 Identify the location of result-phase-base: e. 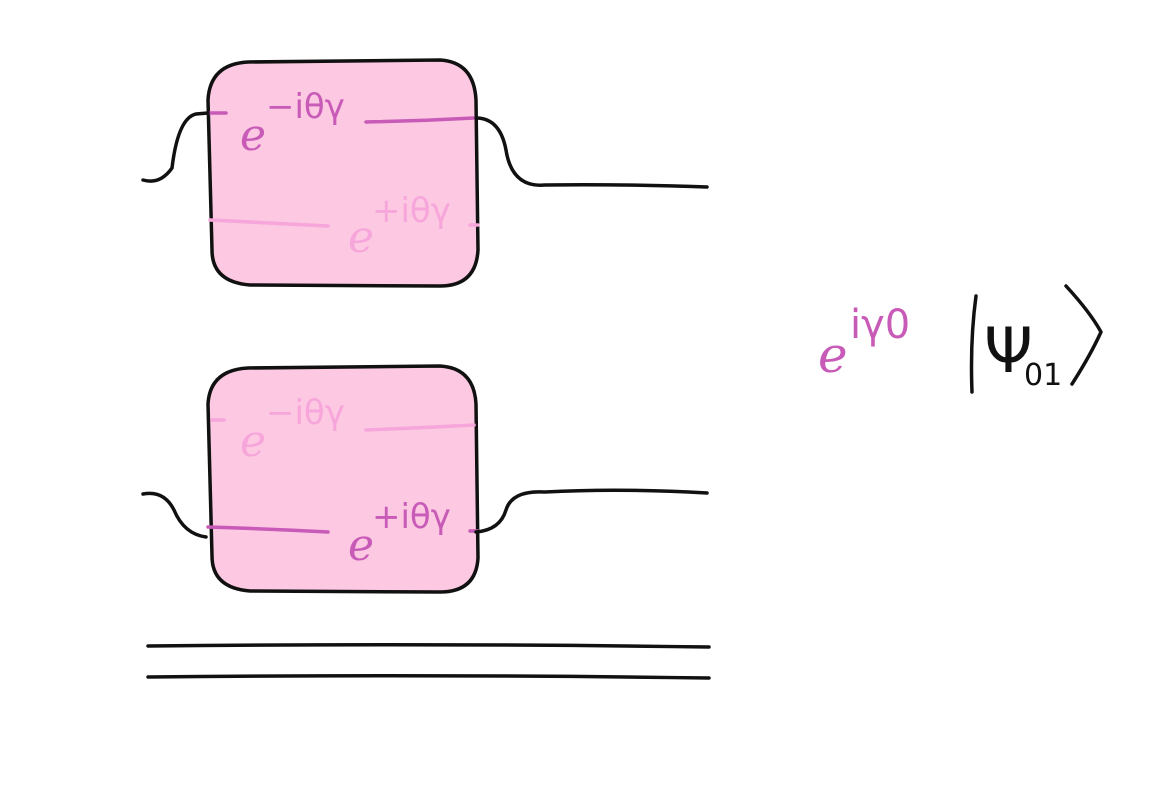
(833, 355).